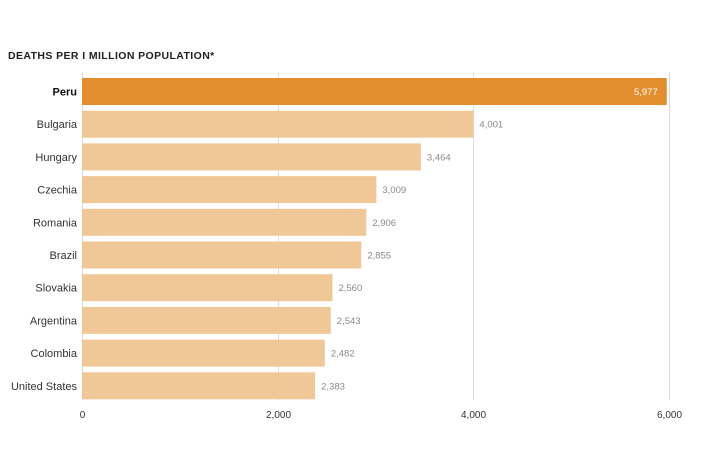 The height and width of the screenshot is (468, 702). I want to click on x-tick-label: 6,000, so click(669, 415).